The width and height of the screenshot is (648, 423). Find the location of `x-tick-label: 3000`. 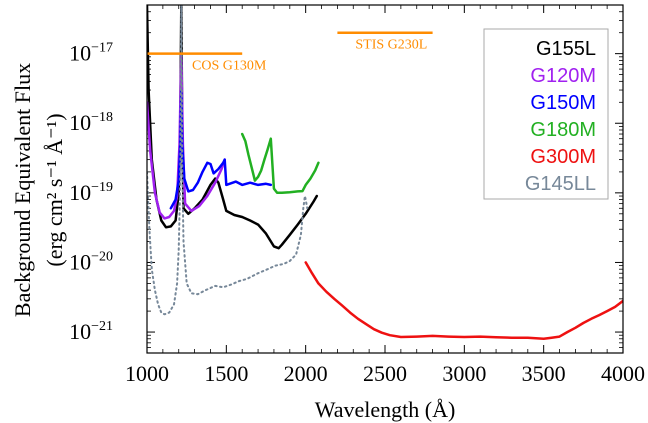

x-tick-label: 3000 is located at coordinates (464, 373).